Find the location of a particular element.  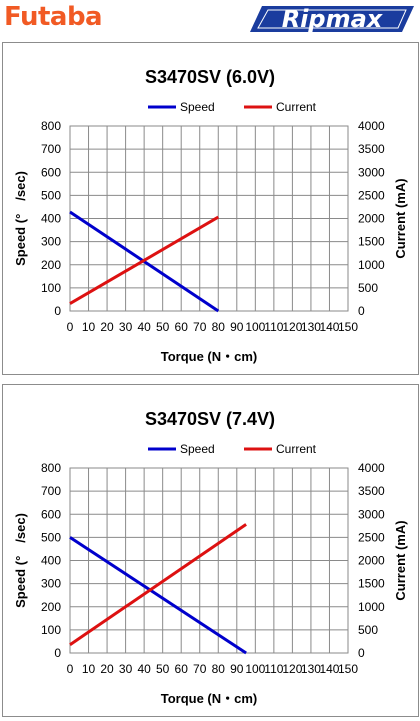

ripmax-logo-badge is located at coordinates (332, 19).